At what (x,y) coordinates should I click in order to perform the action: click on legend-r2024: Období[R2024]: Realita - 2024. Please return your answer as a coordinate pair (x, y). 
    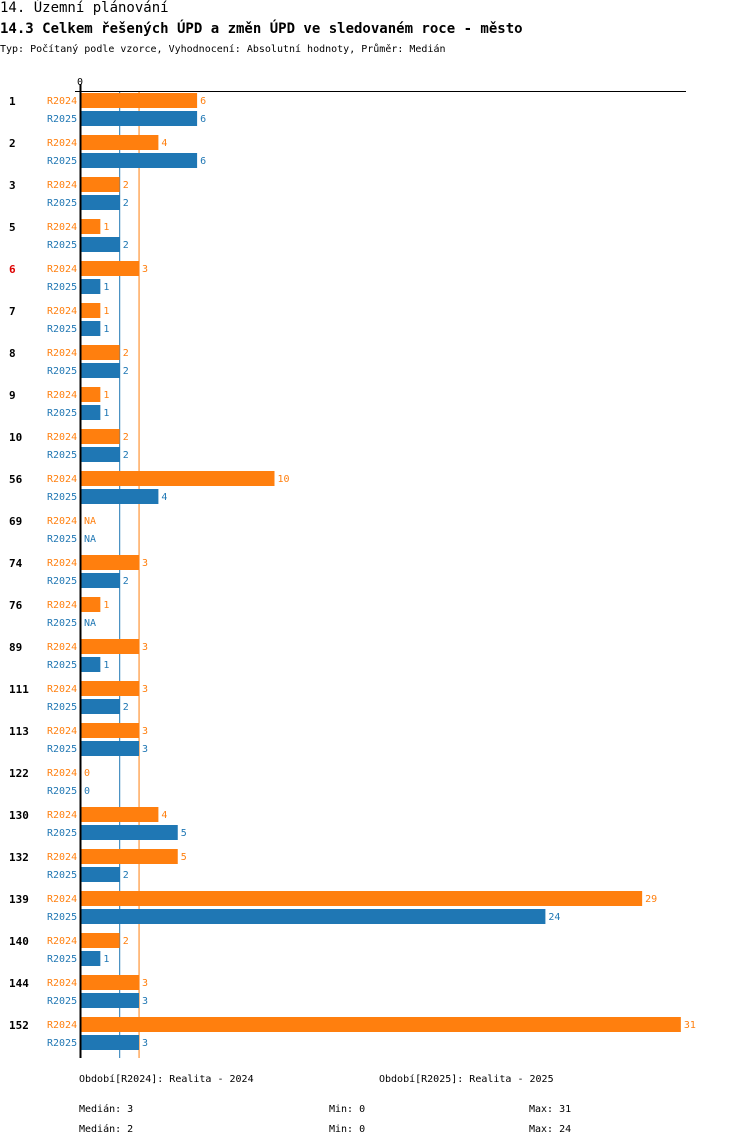
    Looking at the image, I should click on (166, 1079).